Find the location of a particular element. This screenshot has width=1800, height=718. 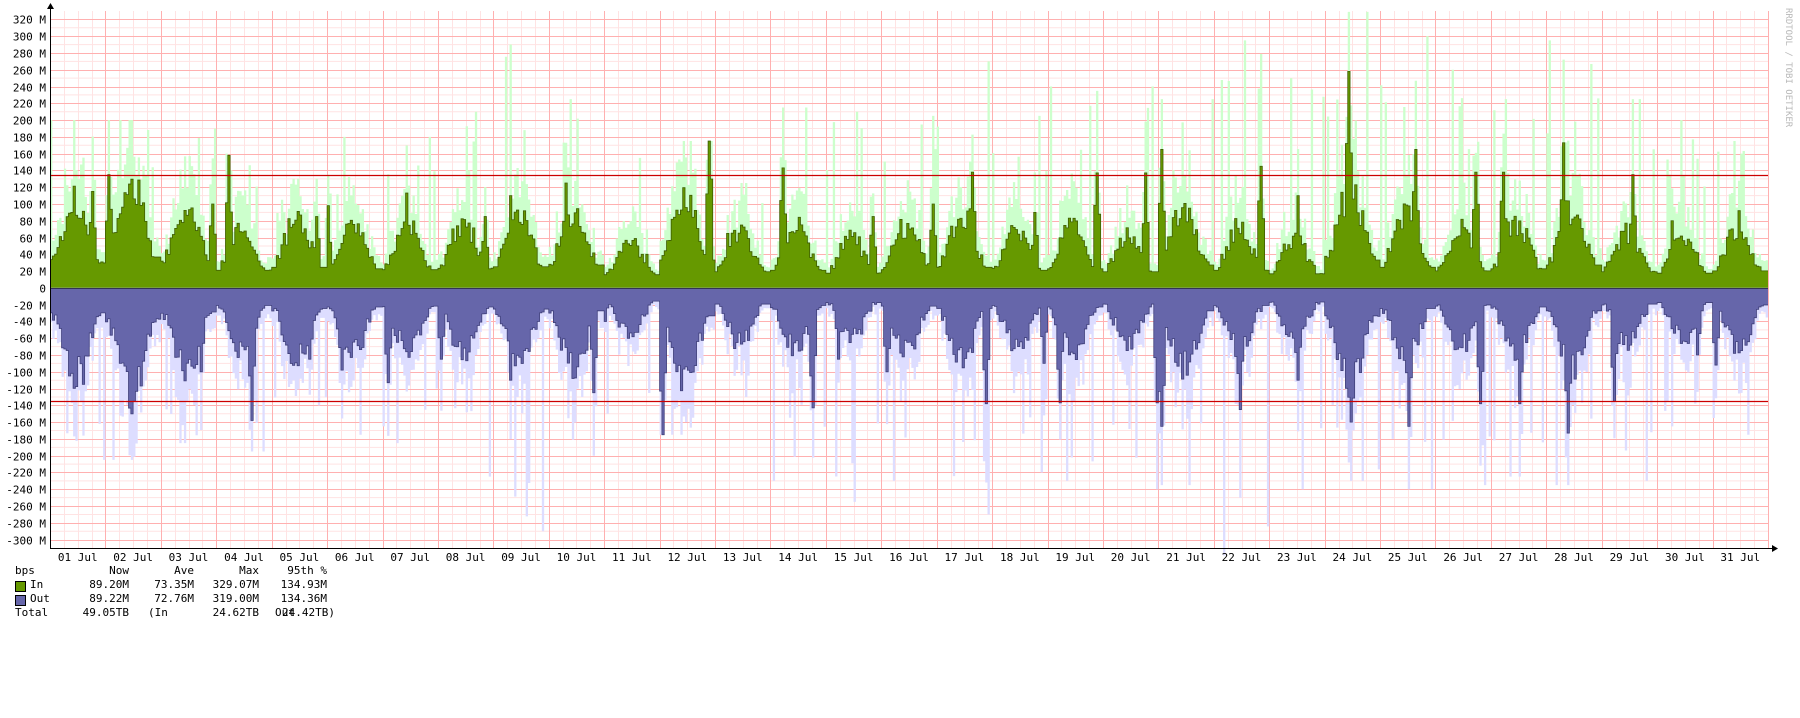

y-tick-label: 200 M is located at coordinates (29, 121).